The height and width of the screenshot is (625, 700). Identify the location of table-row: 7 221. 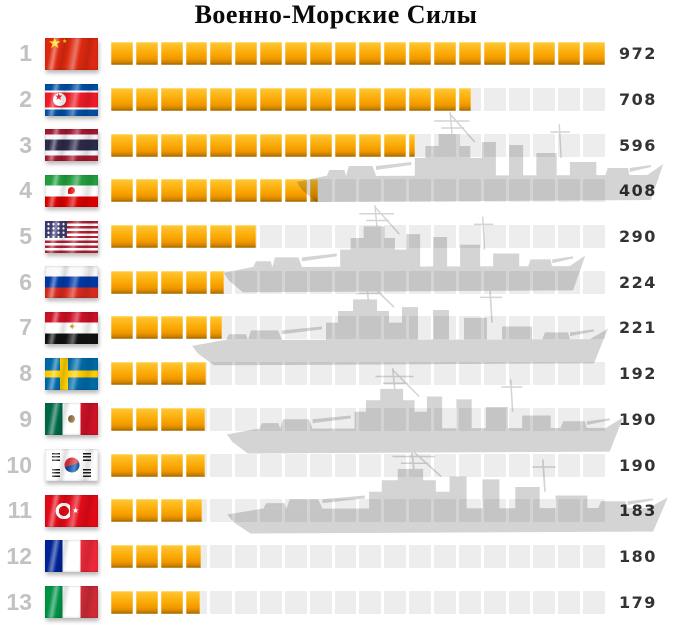
(350, 328).